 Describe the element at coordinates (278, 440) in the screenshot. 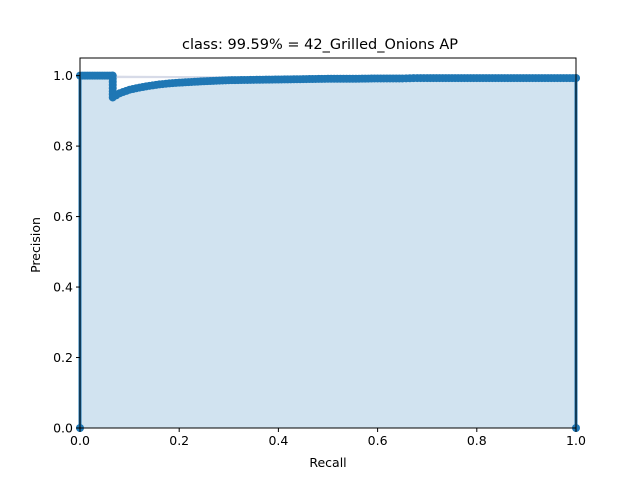

I see `x-tick-label: 0.4` at that location.